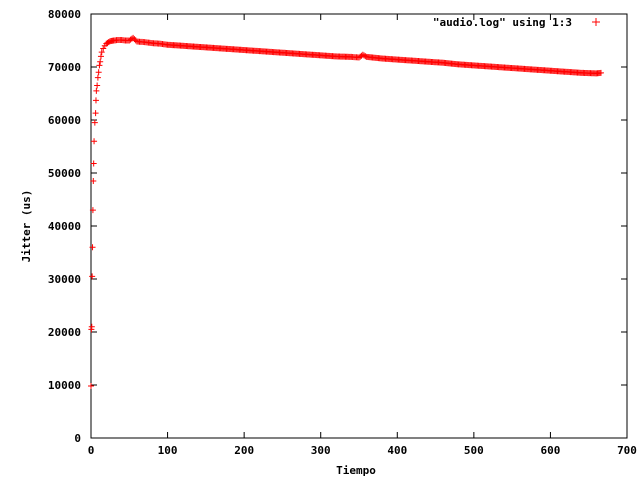  What do you see at coordinates (397, 450) in the screenshot?
I see `x-tick-label: 400` at bounding box center [397, 450].